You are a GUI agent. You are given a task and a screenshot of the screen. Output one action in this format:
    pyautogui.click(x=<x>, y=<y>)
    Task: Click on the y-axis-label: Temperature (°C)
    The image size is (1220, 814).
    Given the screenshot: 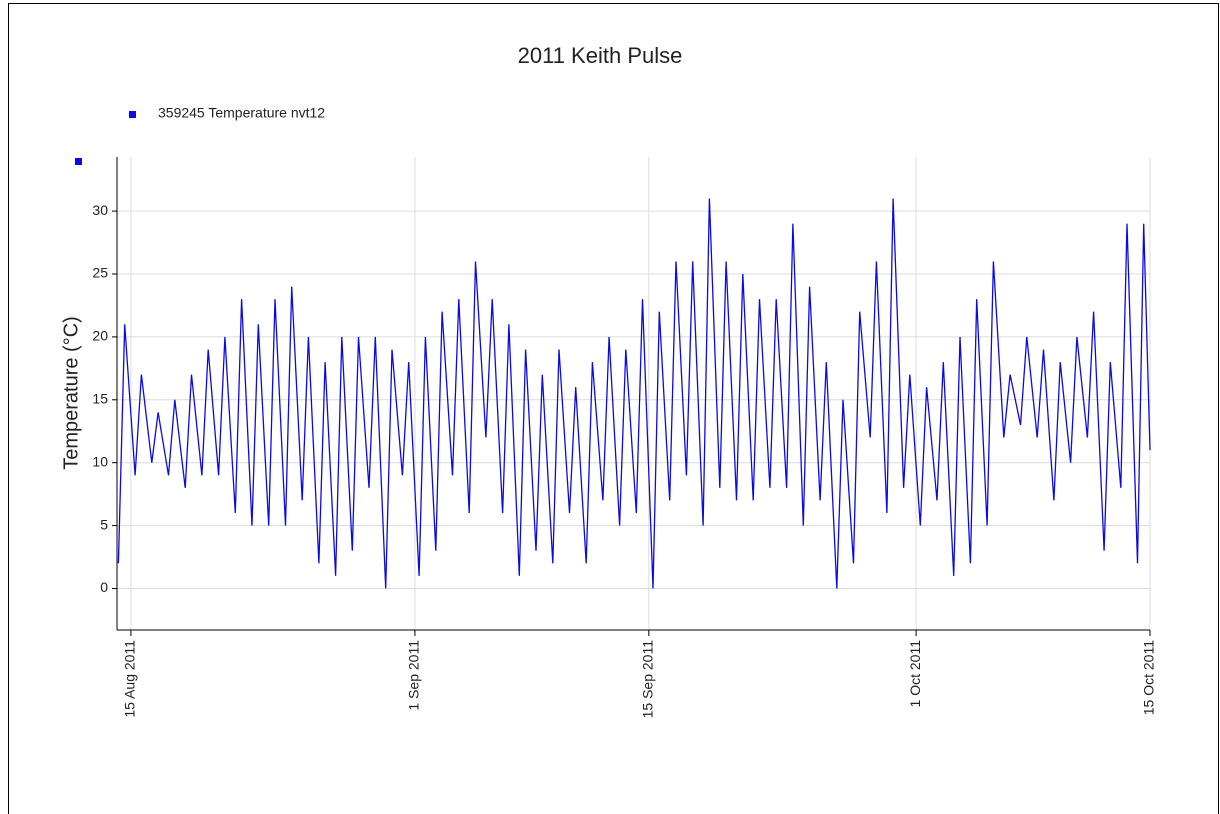 What is the action you would take?
    pyautogui.click(x=71, y=393)
    